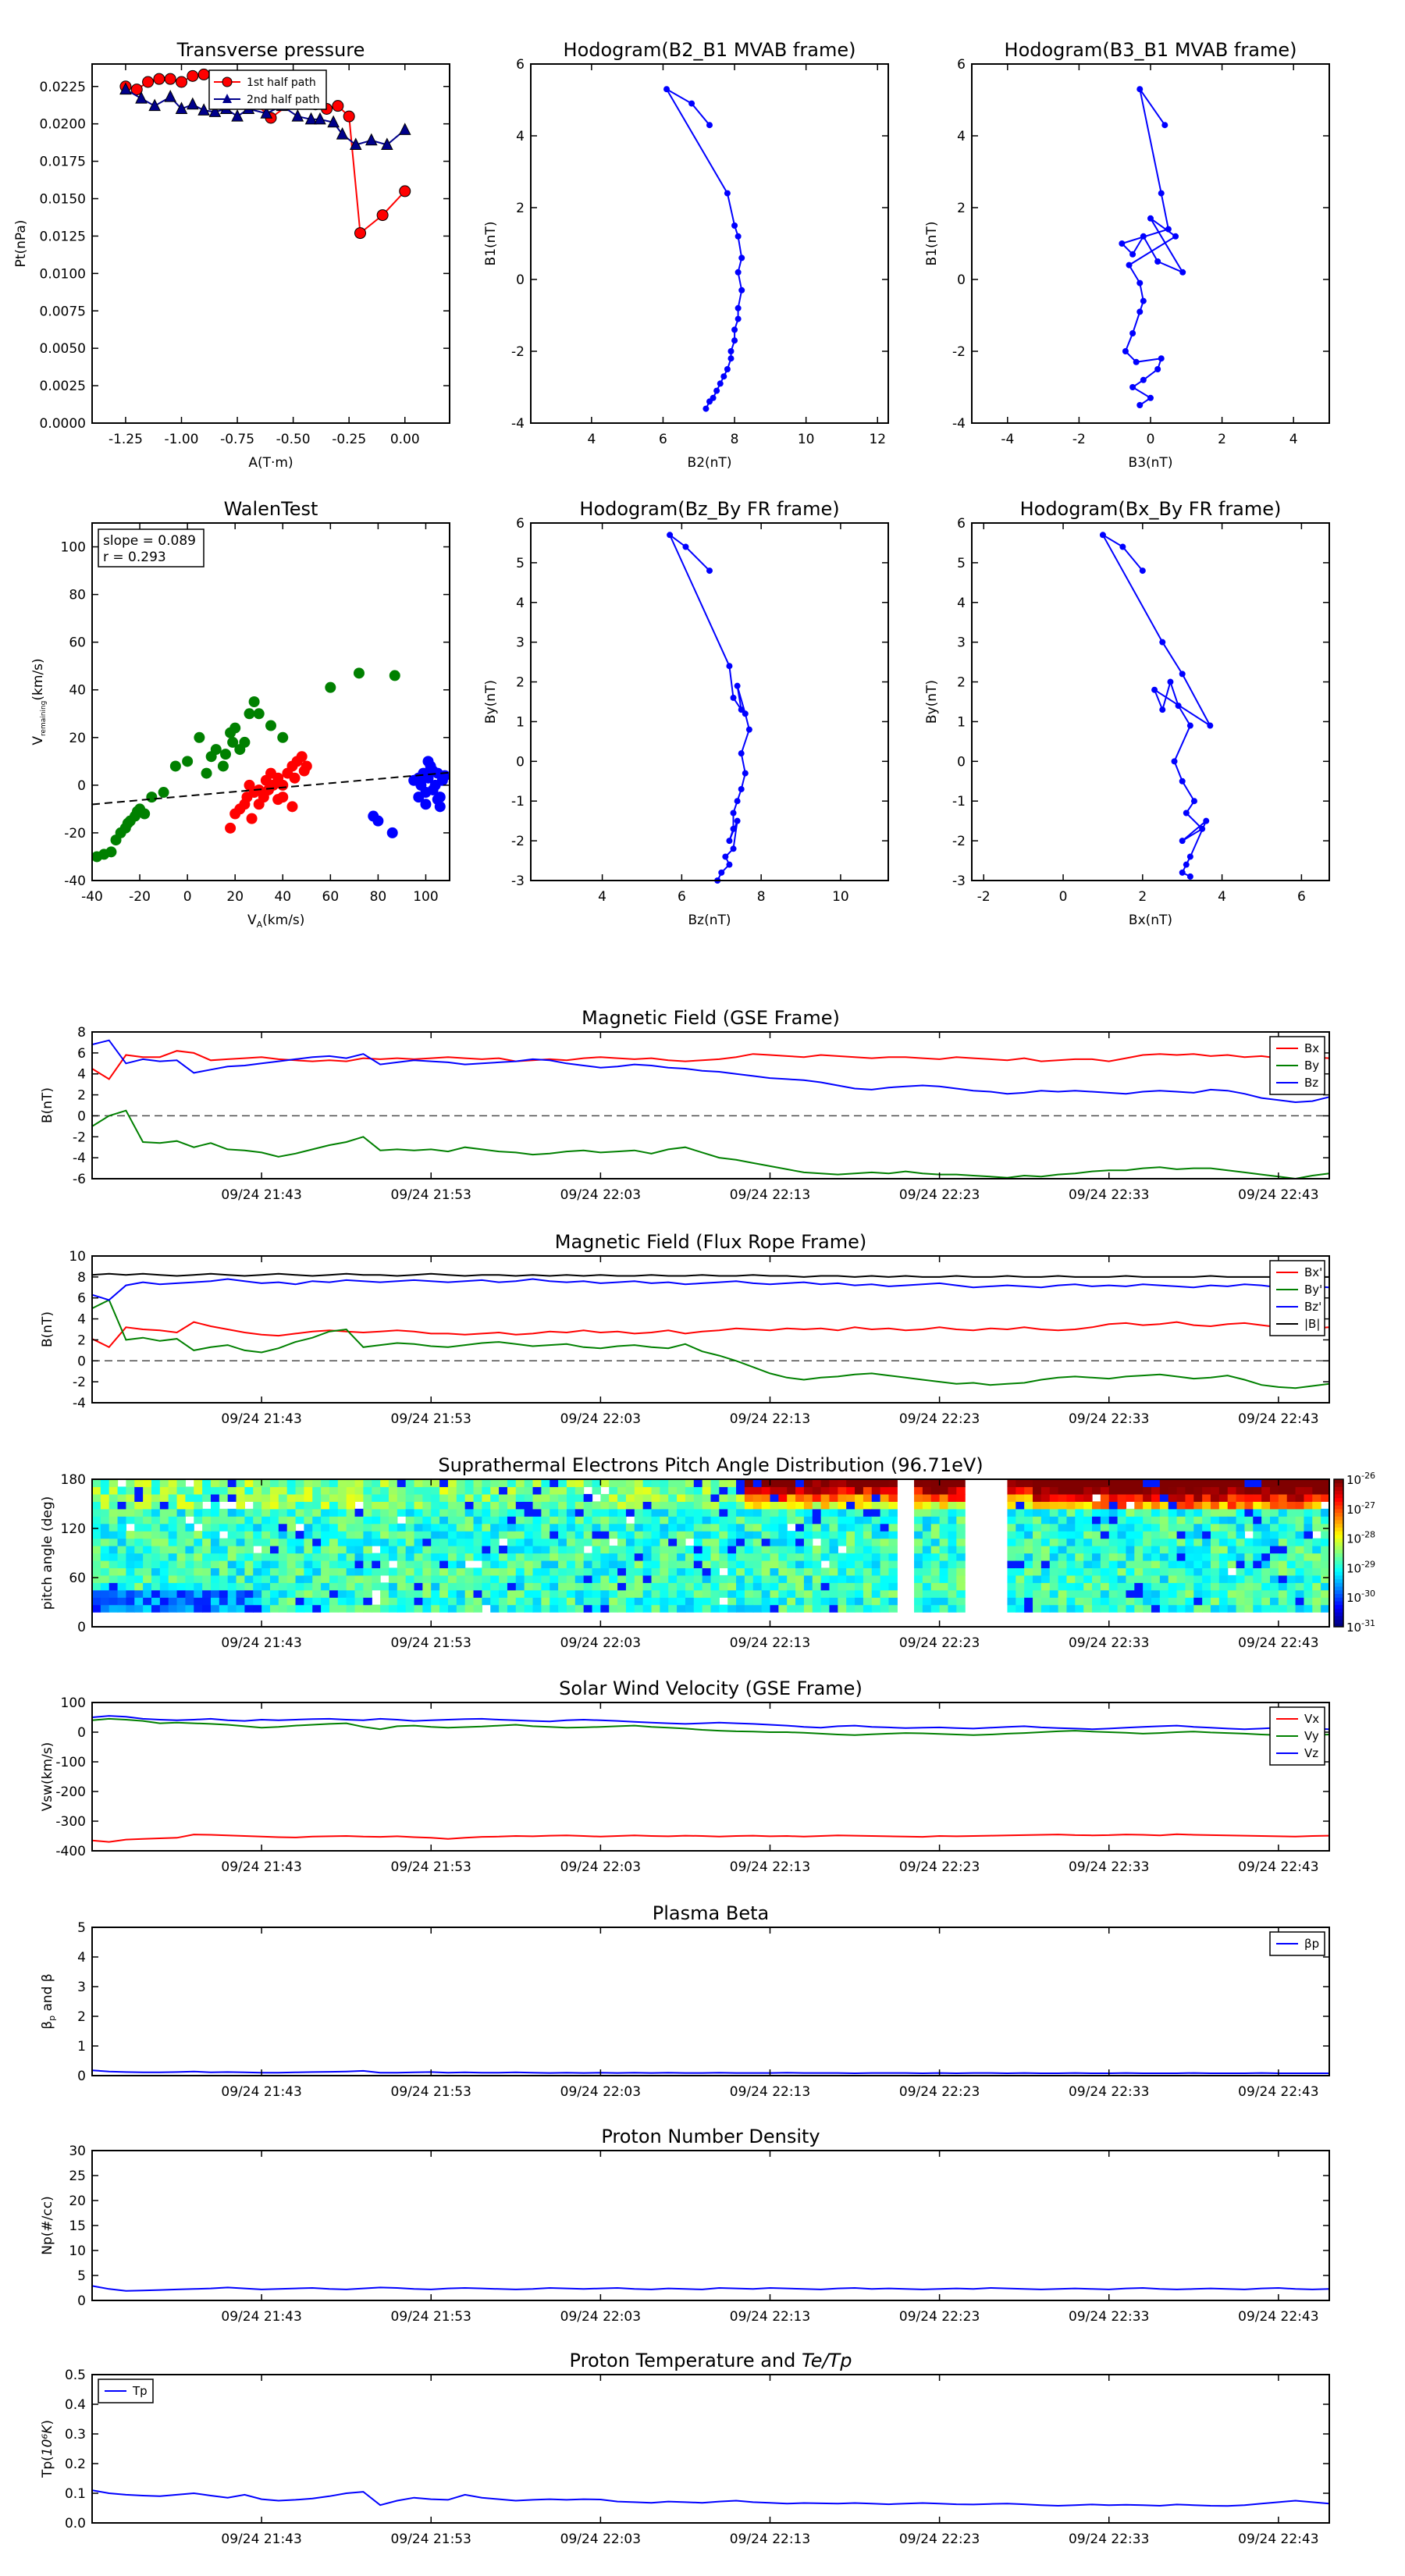  What do you see at coordinates (261, 1643) in the screenshot?
I see `pad-xtick-label: 09/24 21:43` at bounding box center [261, 1643].